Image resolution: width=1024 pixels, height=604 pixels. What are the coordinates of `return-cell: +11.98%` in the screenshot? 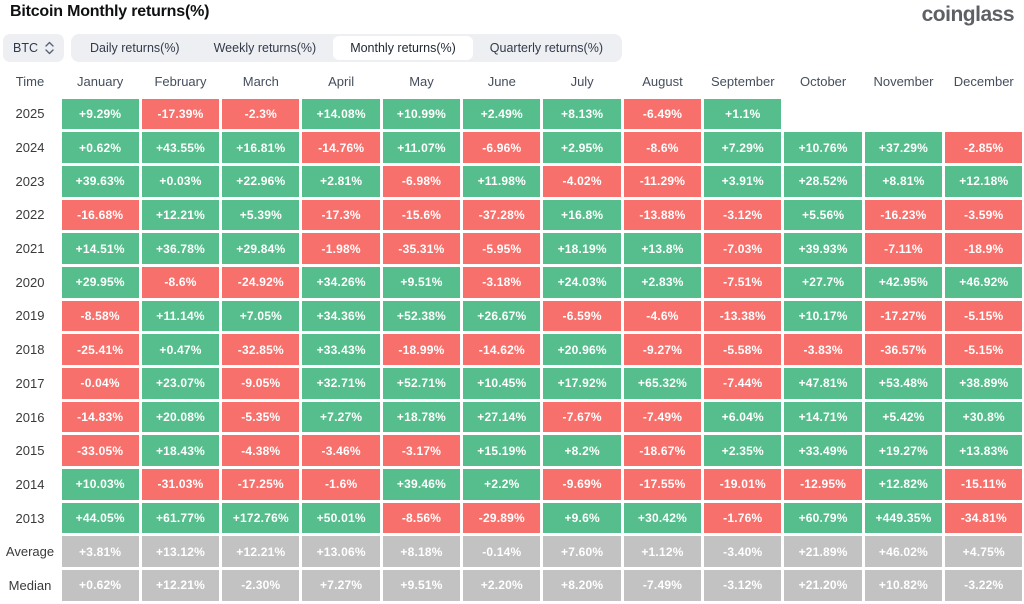 It's located at (502, 181).